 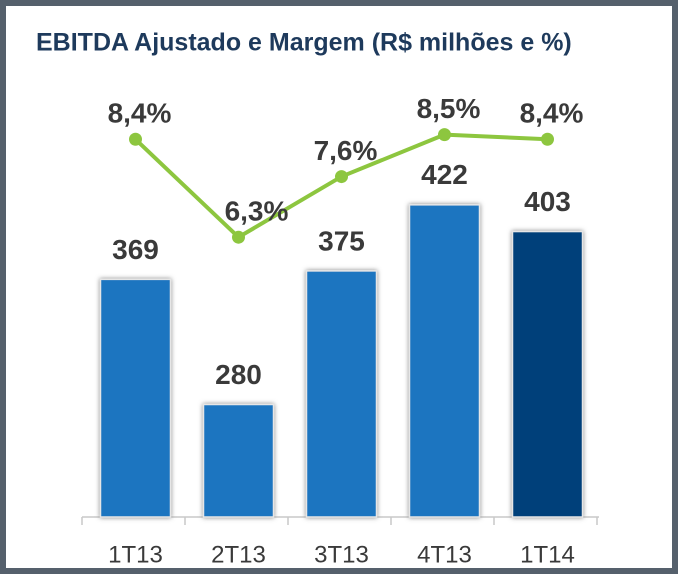 What do you see at coordinates (135, 554) in the screenshot?
I see `x-tick-label: 1T13` at bounding box center [135, 554].